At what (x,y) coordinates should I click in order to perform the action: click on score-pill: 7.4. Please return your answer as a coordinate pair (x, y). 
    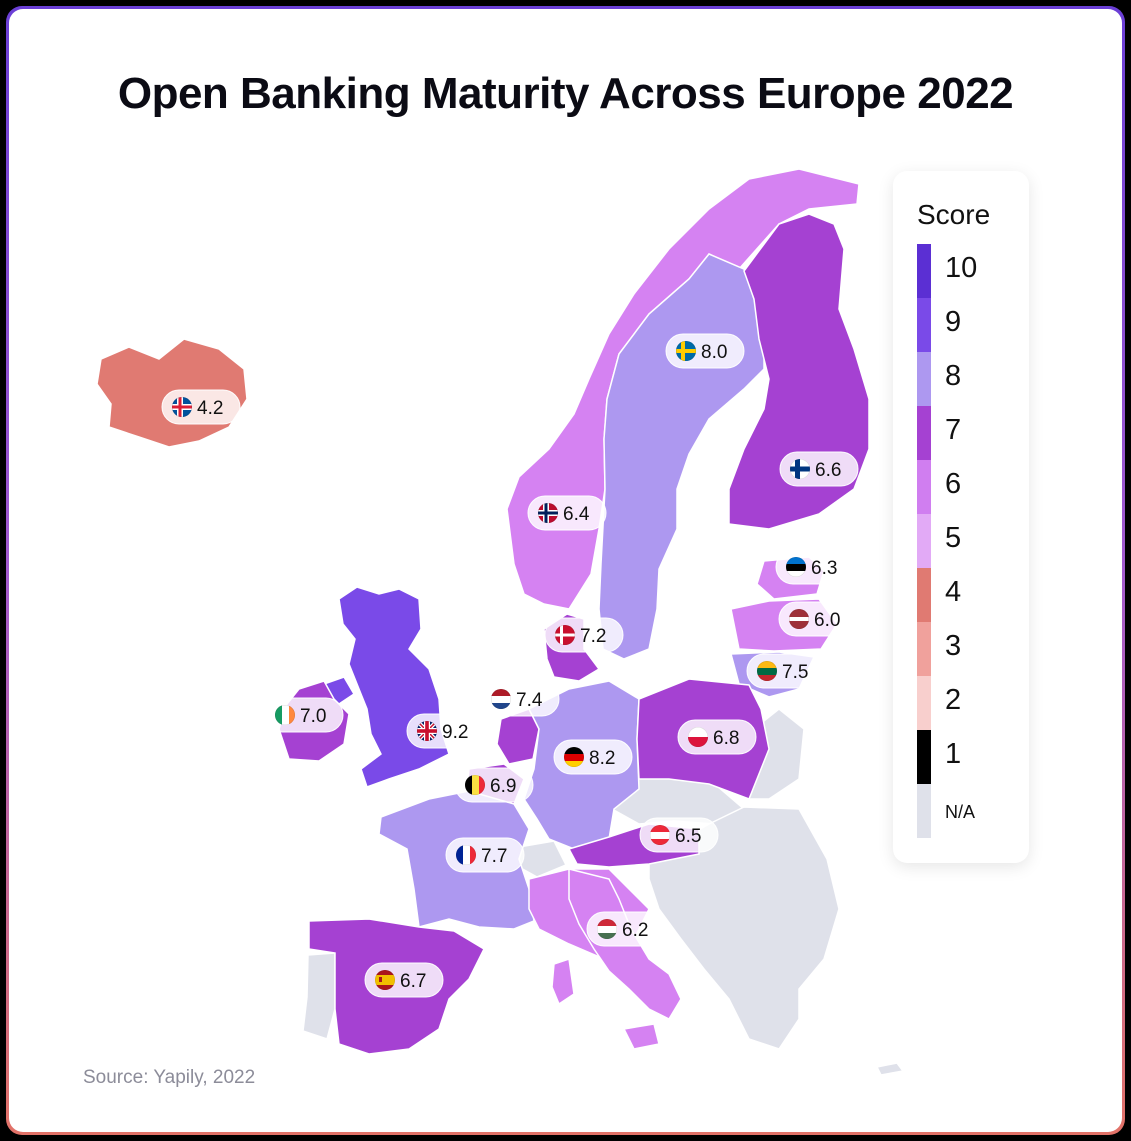
    Looking at the image, I should click on (520, 699).